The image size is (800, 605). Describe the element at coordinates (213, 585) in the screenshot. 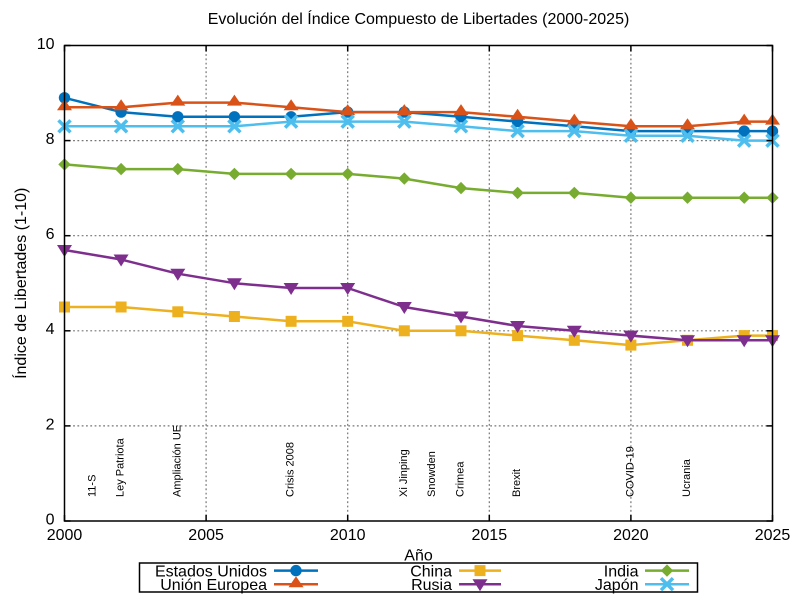

I see `svg-text: Unión Europea` at that location.